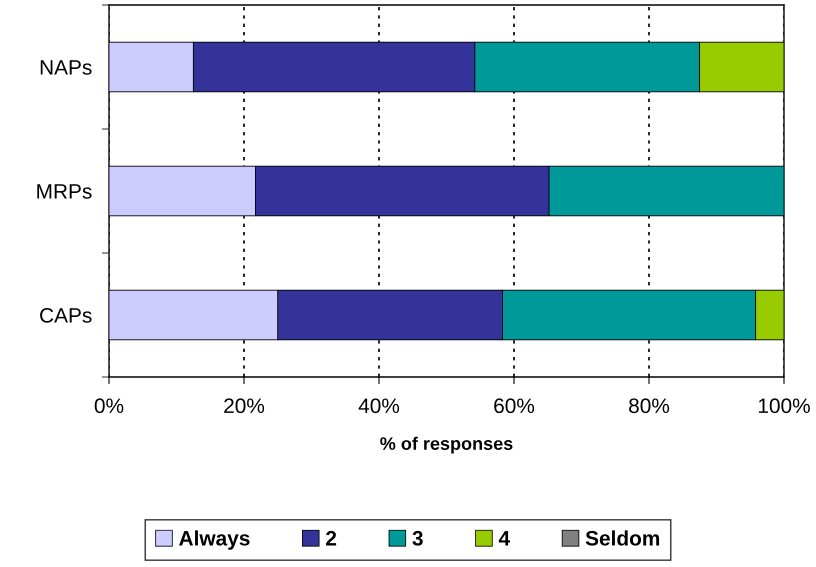  I want to click on x-axis-title: % of responses, so click(446, 445).